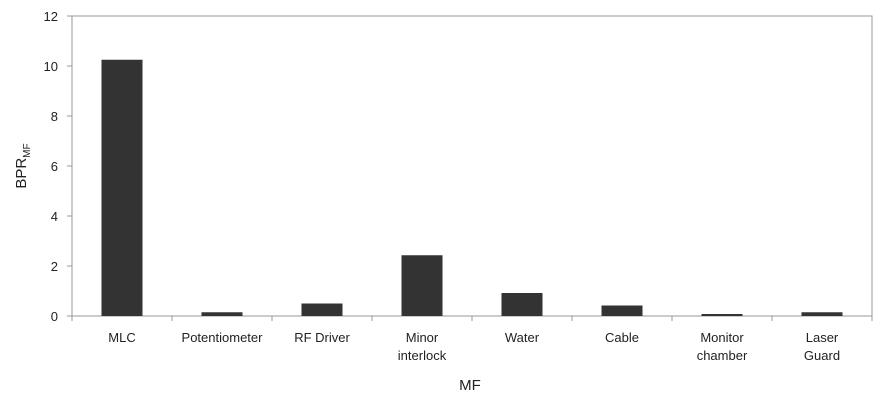  I want to click on y-tick-label: 8, so click(54, 116).